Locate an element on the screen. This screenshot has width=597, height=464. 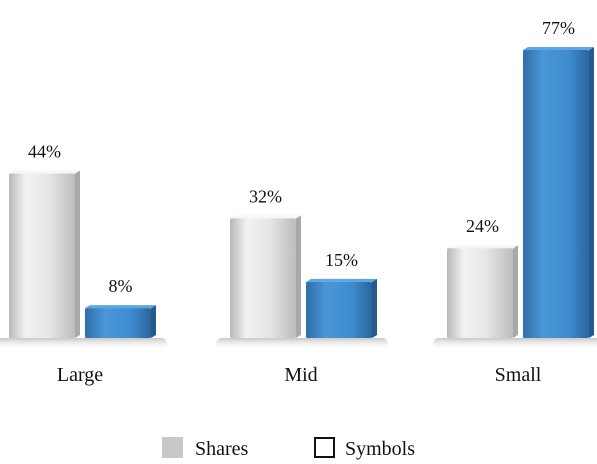
legend-swatch-shares is located at coordinates (172, 447).